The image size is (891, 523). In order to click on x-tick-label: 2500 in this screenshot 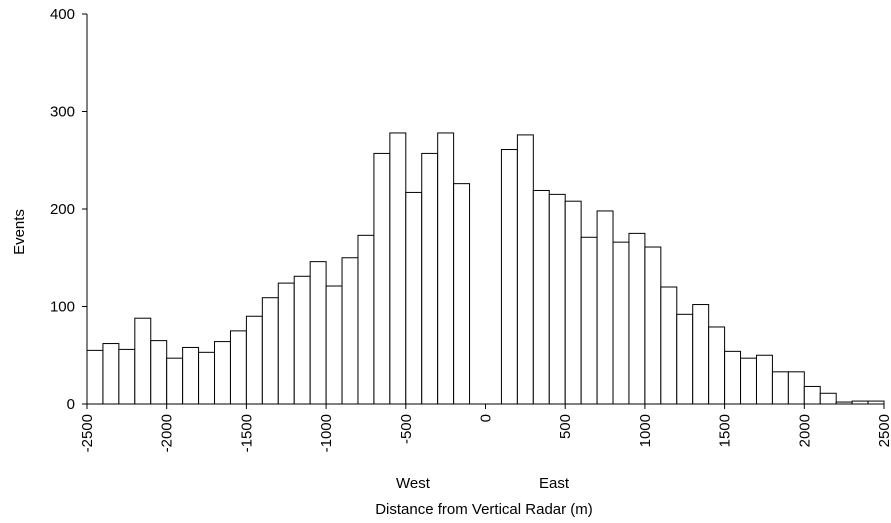, I will do `click(883, 430)`.